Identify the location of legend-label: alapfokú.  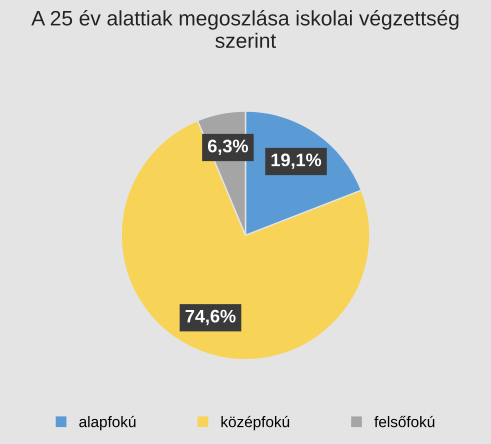
(107, 423).